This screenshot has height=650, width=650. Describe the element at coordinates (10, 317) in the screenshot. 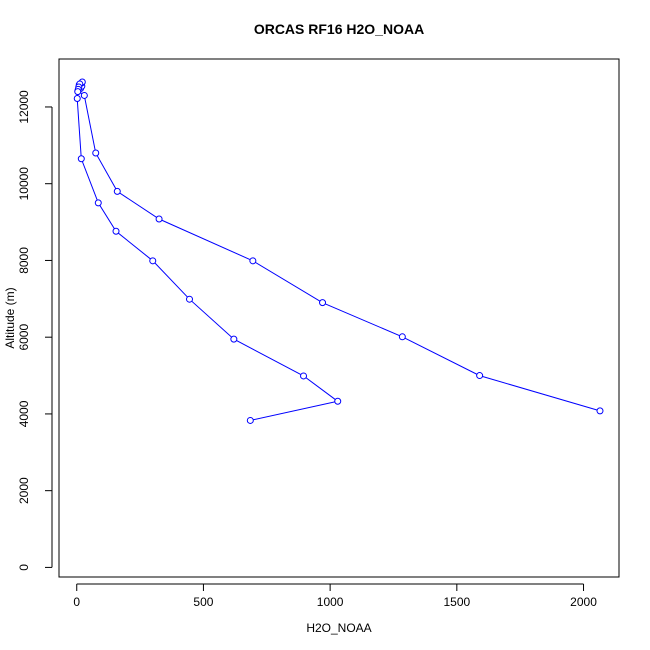

I see `y-axis-label: Altitude (m)` at that location.